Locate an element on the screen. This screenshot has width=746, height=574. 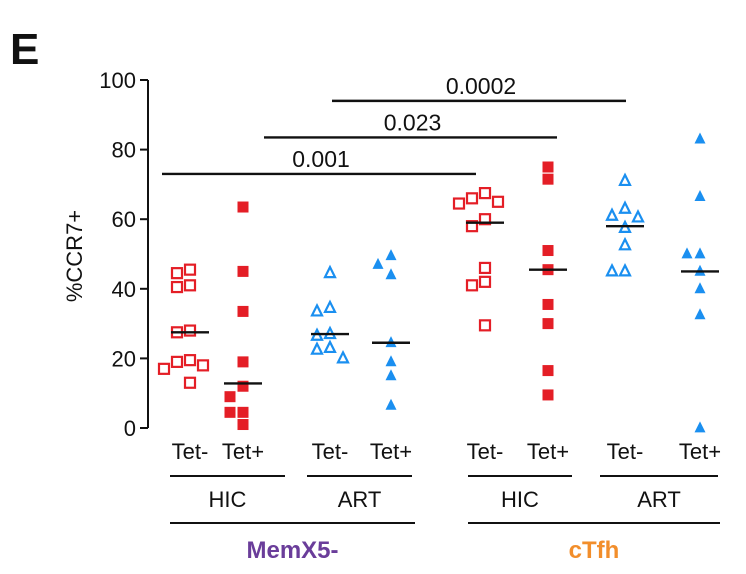
y-tick-label: 60 is located at coordinates (124, 219).